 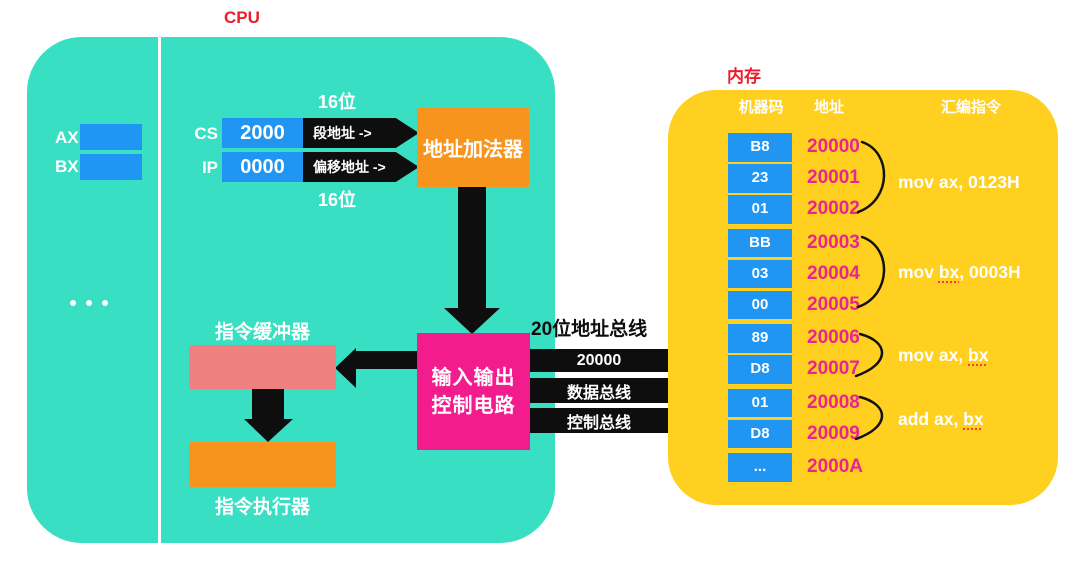 What do you see at coordinates (599, 390) in the screenshot?
I see `data-bus-bar: 数据总线` at bounding box center [599, 390].